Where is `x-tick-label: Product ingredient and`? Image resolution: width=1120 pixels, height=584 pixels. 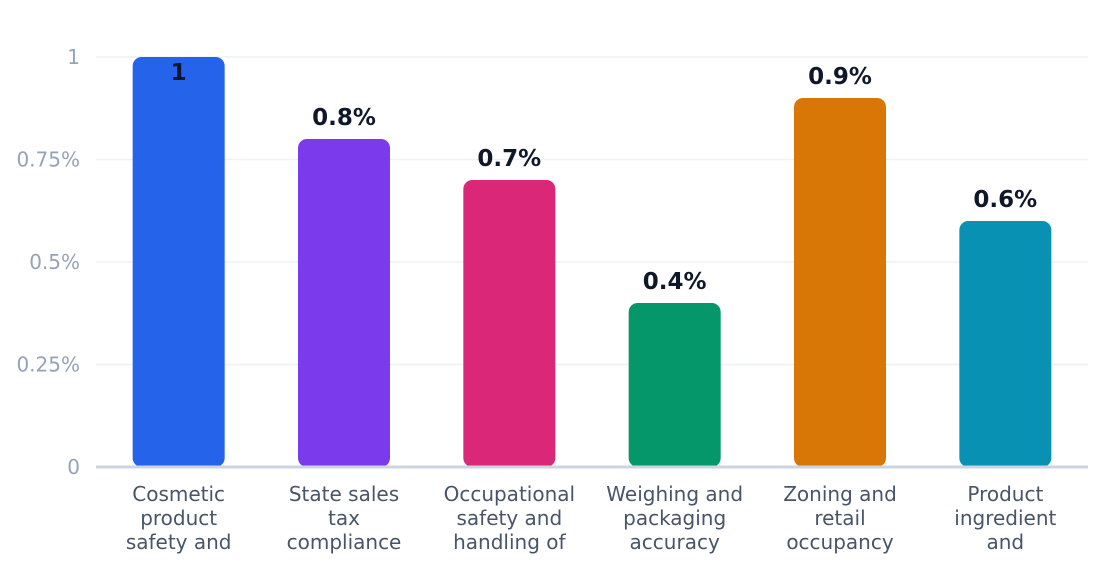 x-tick-label: Product ingredient and is located at coordinates (1005, 518).